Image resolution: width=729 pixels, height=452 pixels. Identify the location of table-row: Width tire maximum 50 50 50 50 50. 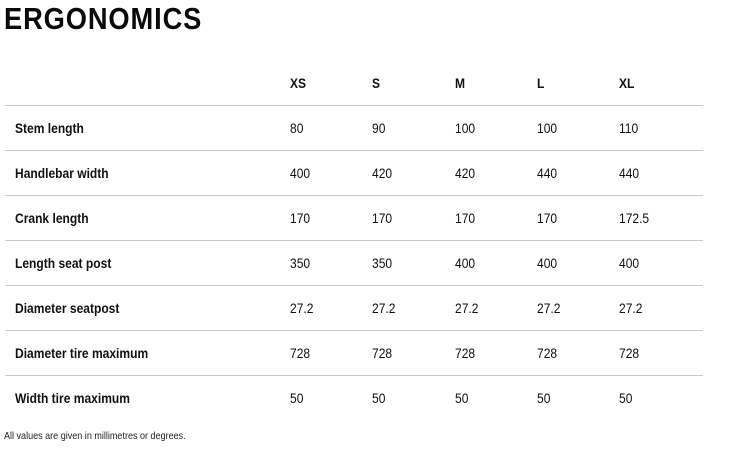
(354, 398).